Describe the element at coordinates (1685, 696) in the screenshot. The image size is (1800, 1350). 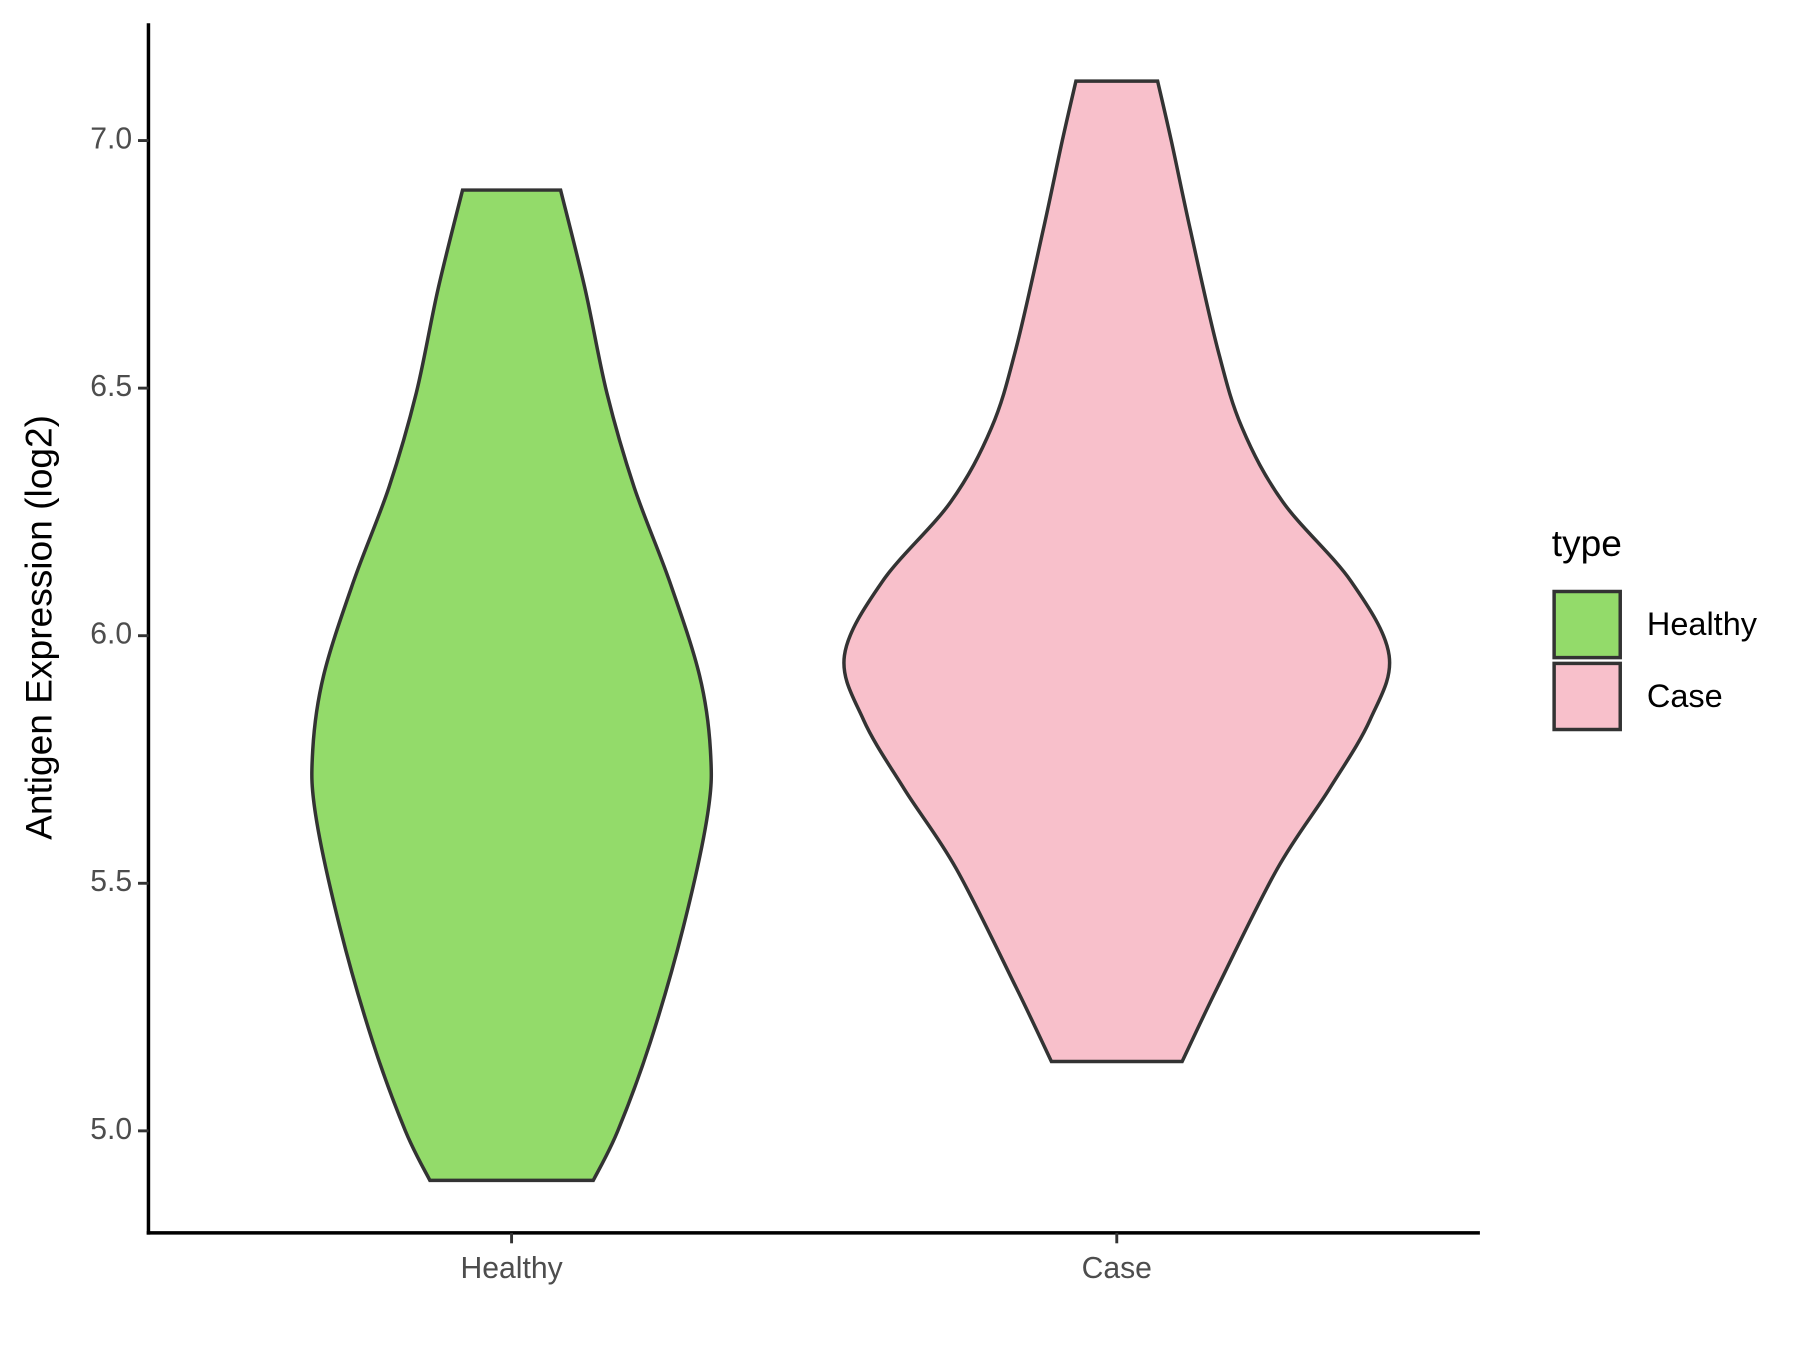
I see `legend-label: Case` at that location.